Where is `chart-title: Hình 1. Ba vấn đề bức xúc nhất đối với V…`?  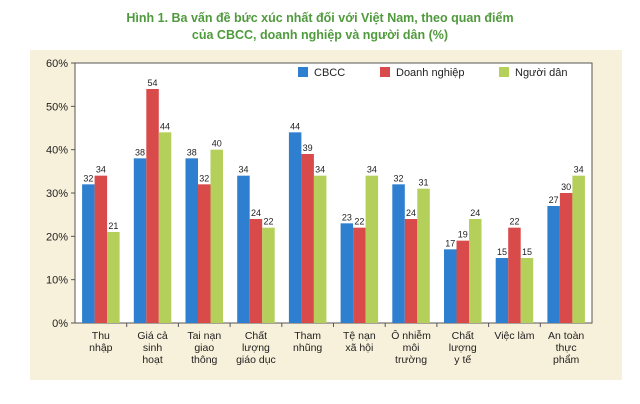 chart-title: Hình 1. Ba vấn đề bức xúc nhất đối với V… is located at coordinates (320, 27).